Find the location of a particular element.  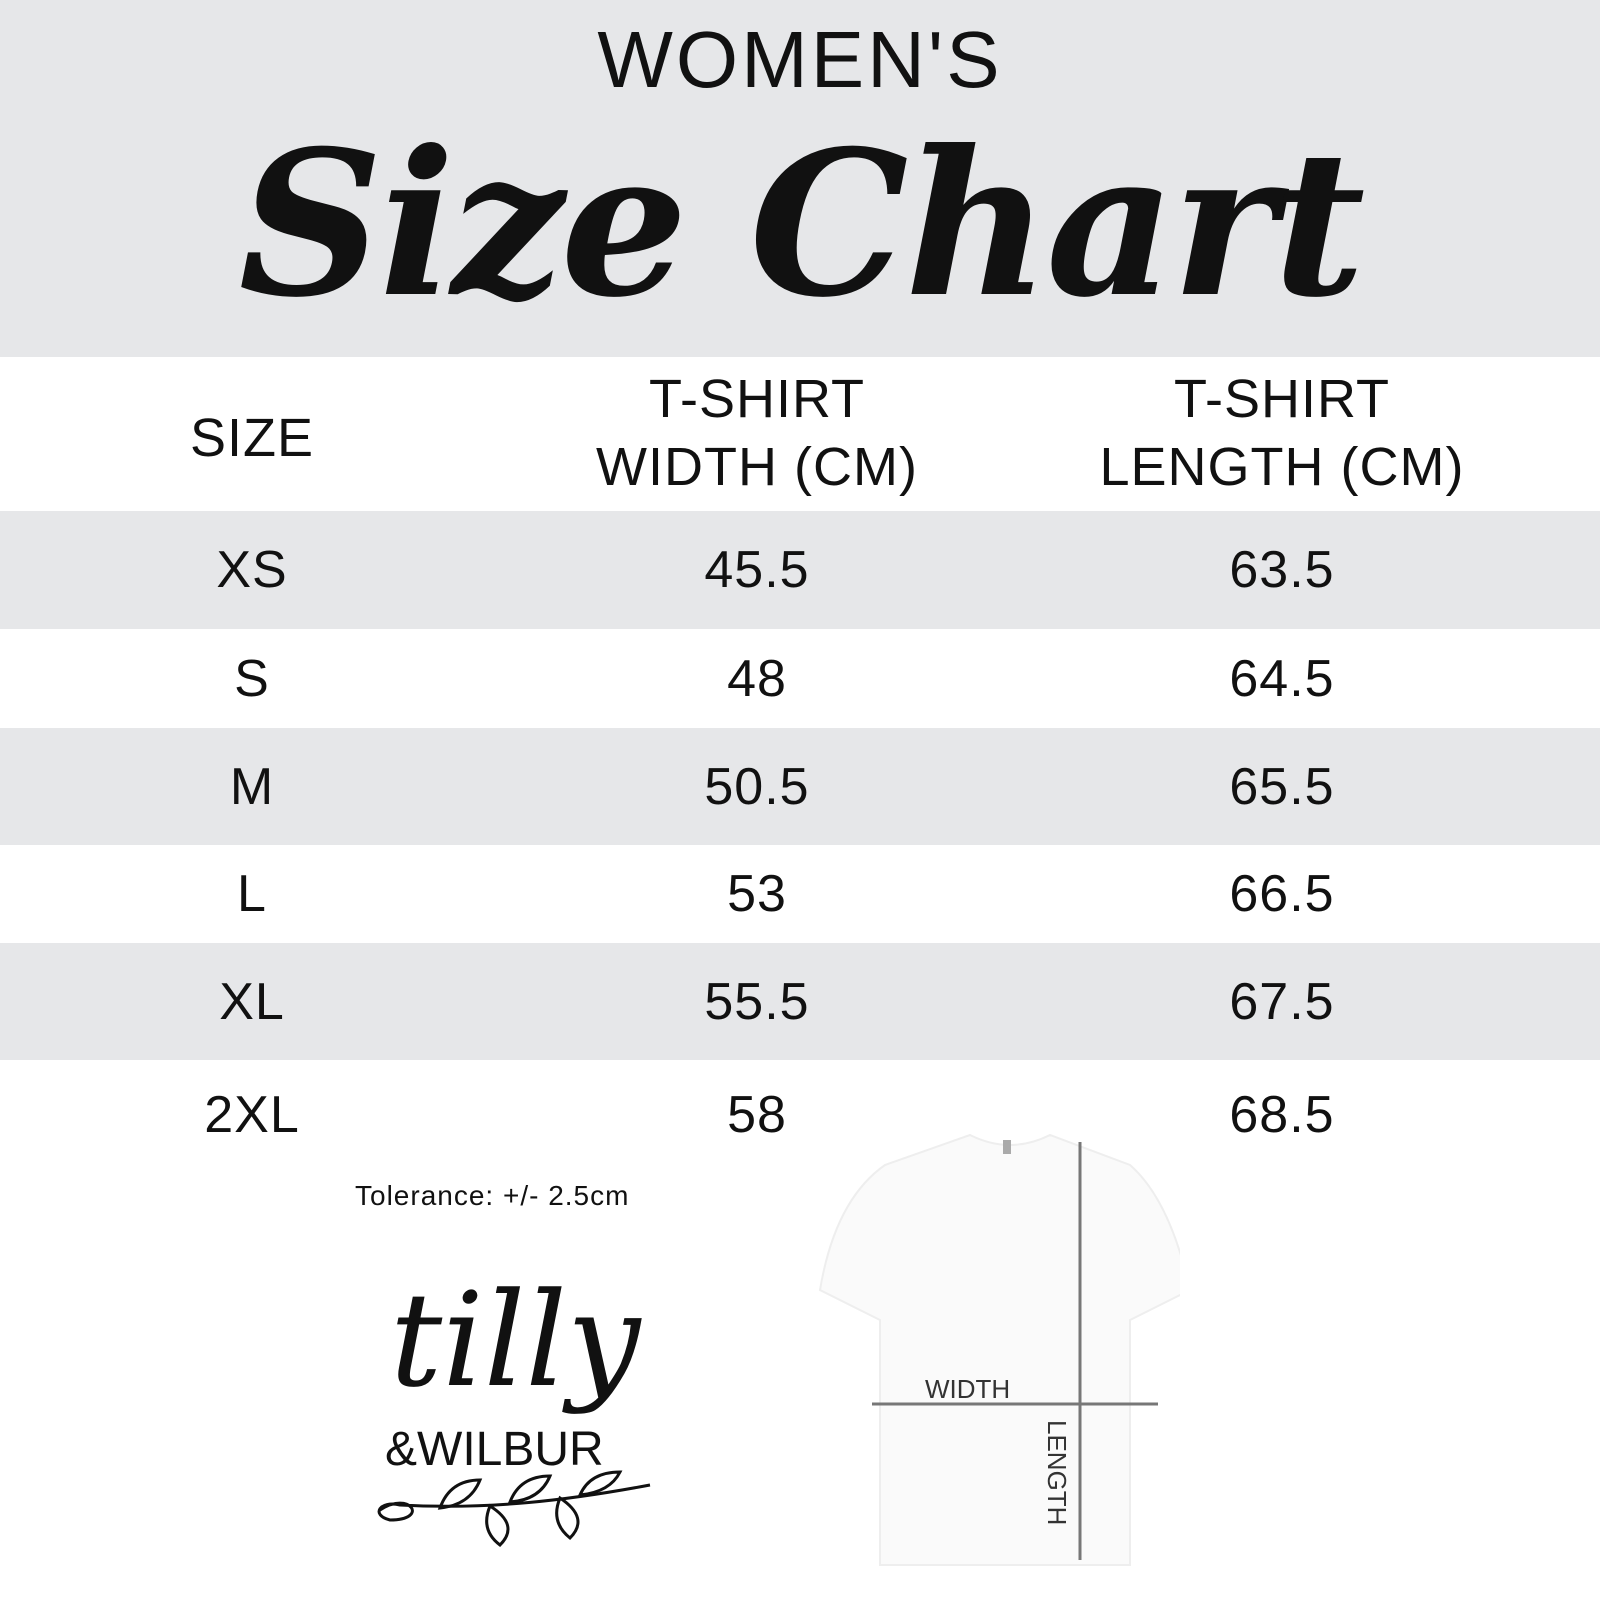

width-label: WIDTH is located at coordinates (967, 1389).